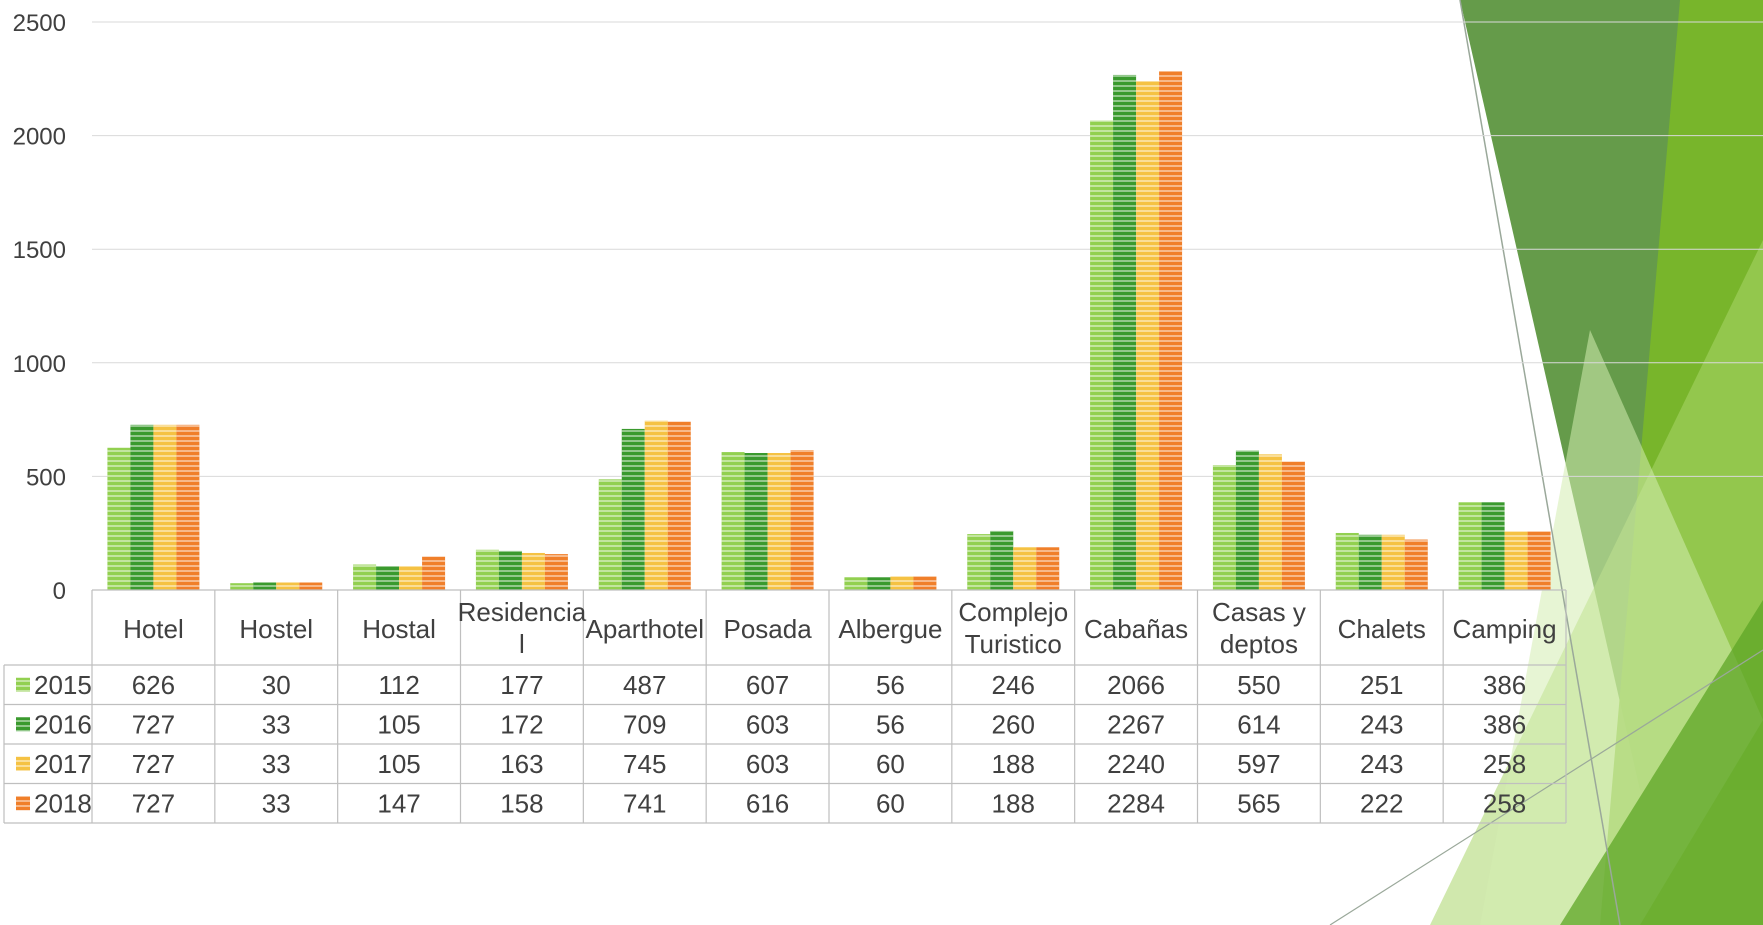 The height and width of the screenshot is (925, 1763). Describe the element at coordinates (153, 685) in the screenshot. I see `table-cell-value: 626` at that location.